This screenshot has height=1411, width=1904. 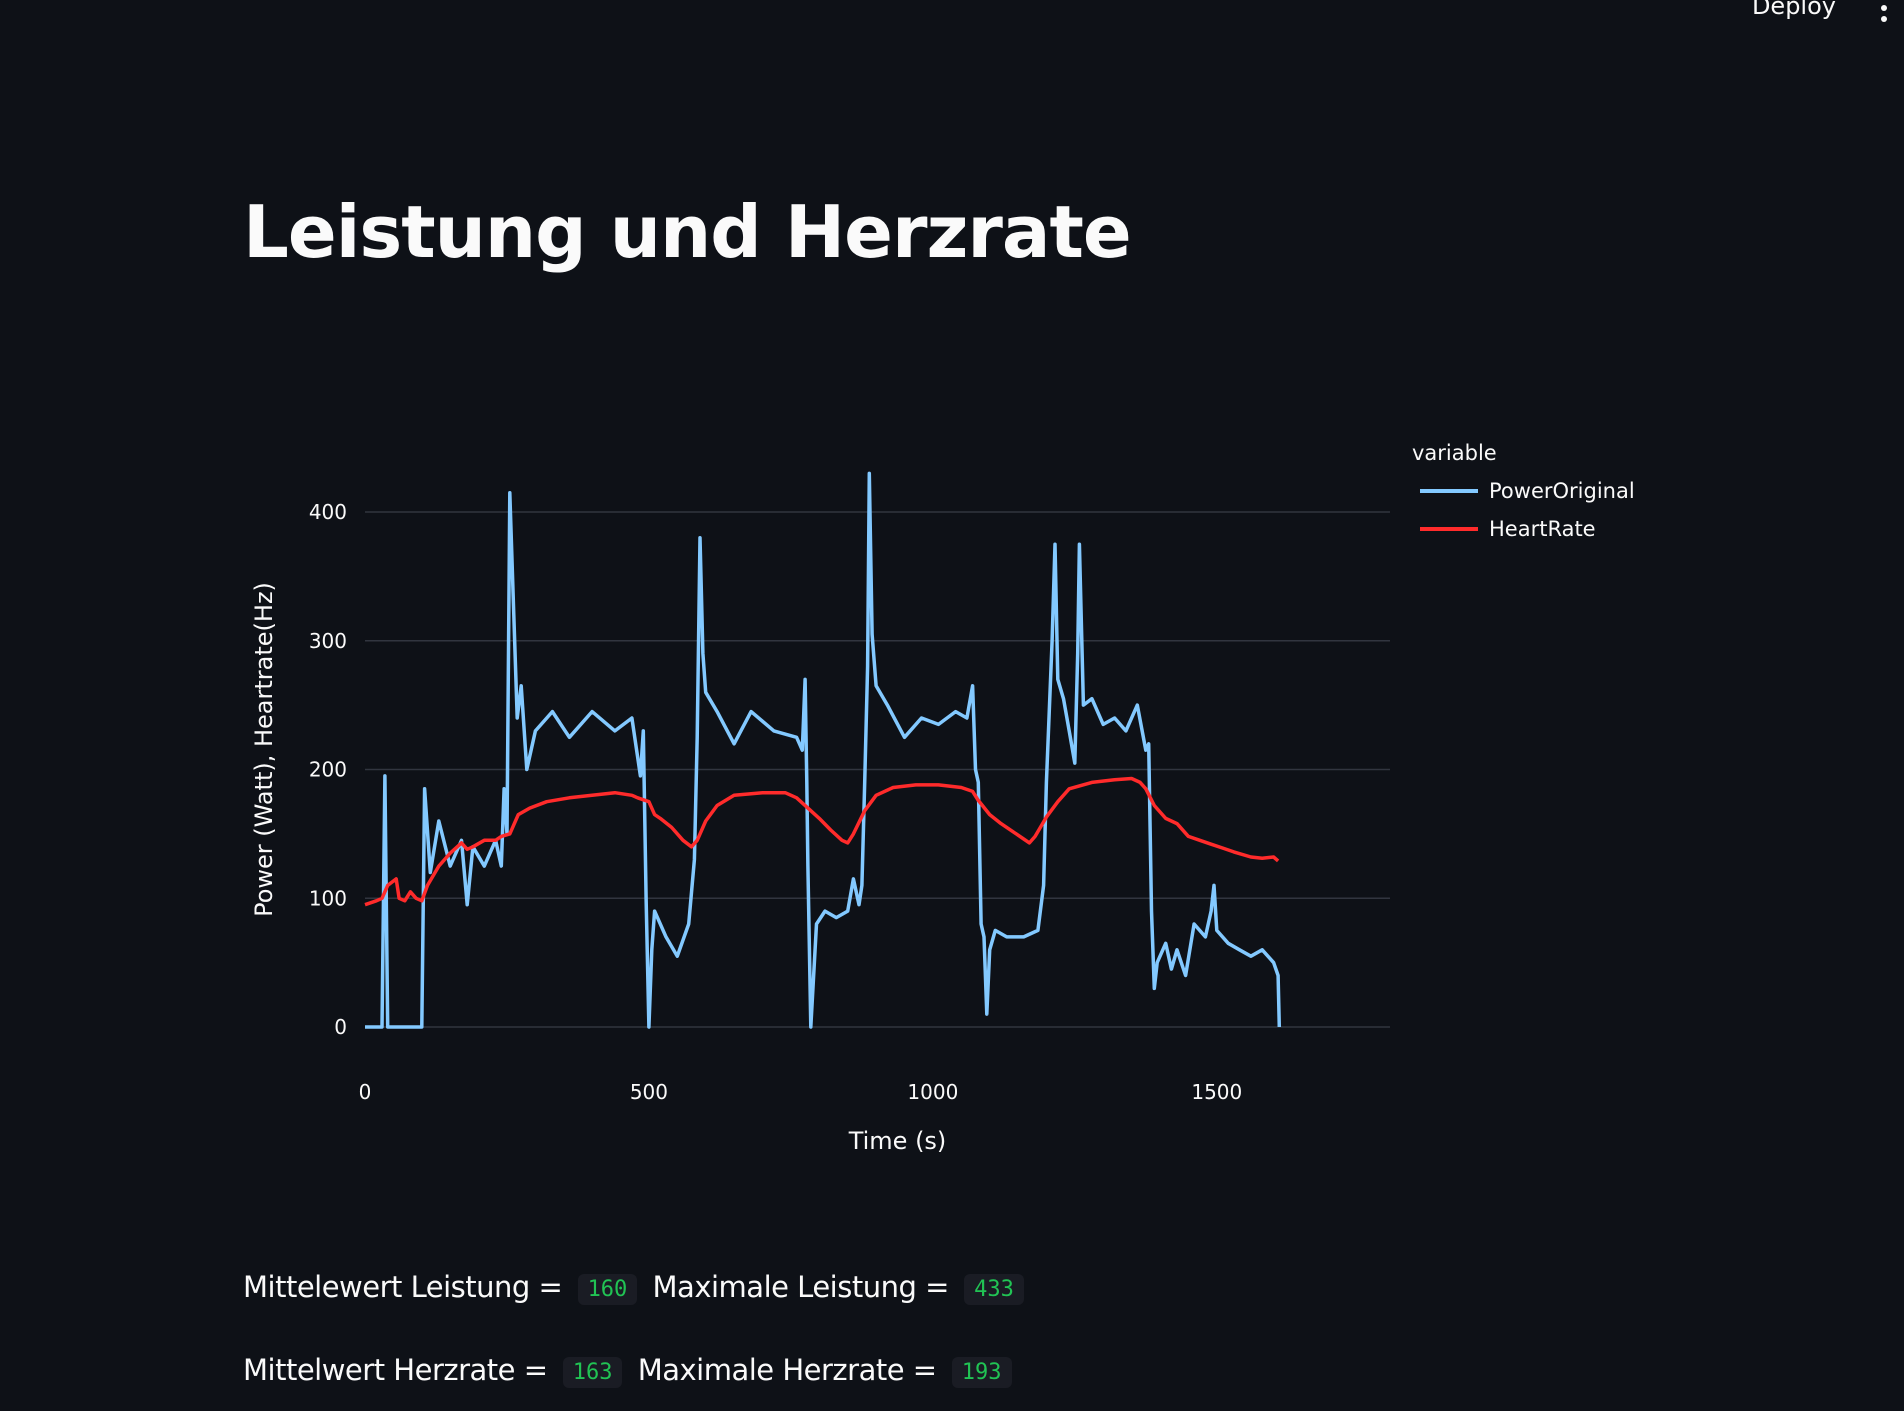 What do you see at coordinates (687, 232) in the screenshot?
I see `page-title: Leistung und Herzrate` at bounding box center [687, 232].